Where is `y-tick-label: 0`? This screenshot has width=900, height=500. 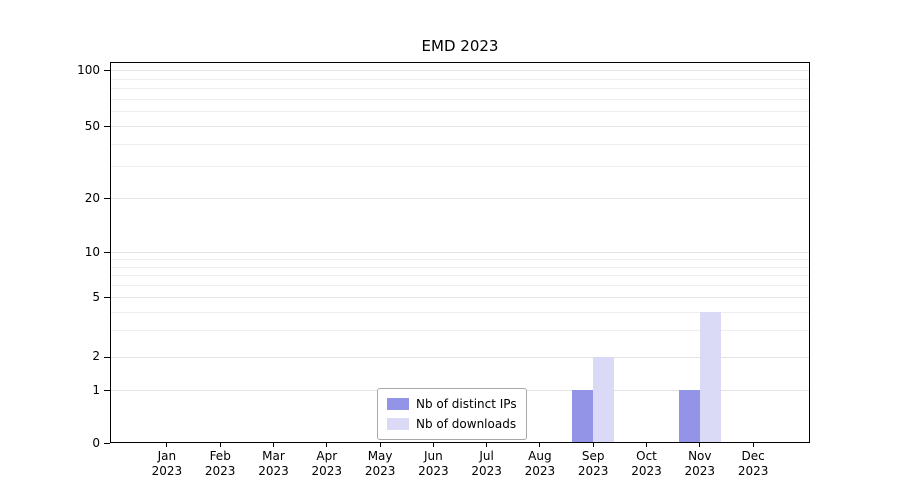
y-tick-label: 0 is located at coordinates (96, 442).